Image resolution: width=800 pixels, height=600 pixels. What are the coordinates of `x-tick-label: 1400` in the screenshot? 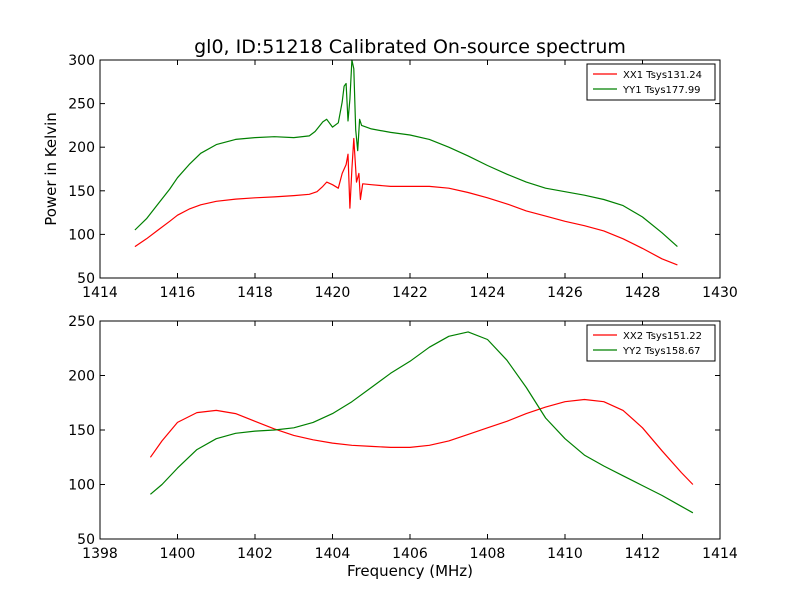 It's located at (178, 554).